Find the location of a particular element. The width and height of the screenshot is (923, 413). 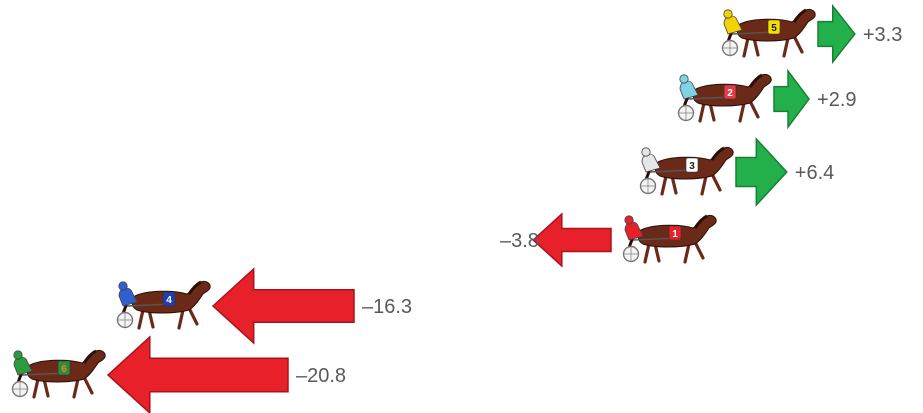

value-label: –20.8 is located at coordinates (321, 376).